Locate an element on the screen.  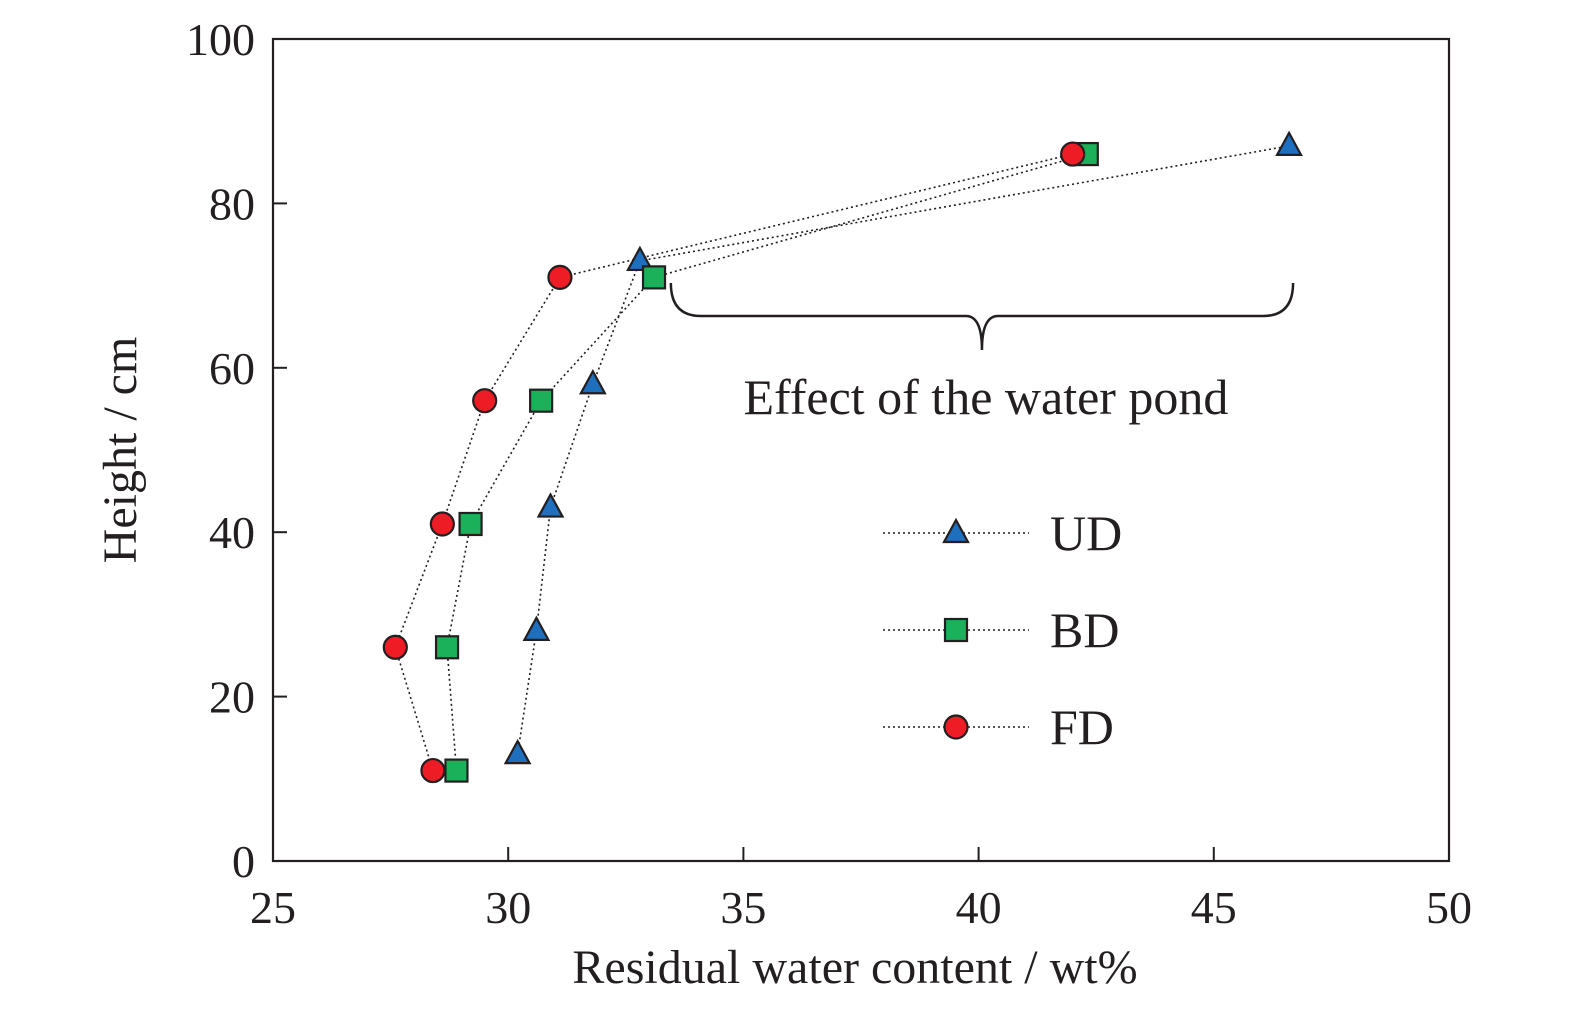
y-tick-label: 60 is located at coordinates (232, 368).